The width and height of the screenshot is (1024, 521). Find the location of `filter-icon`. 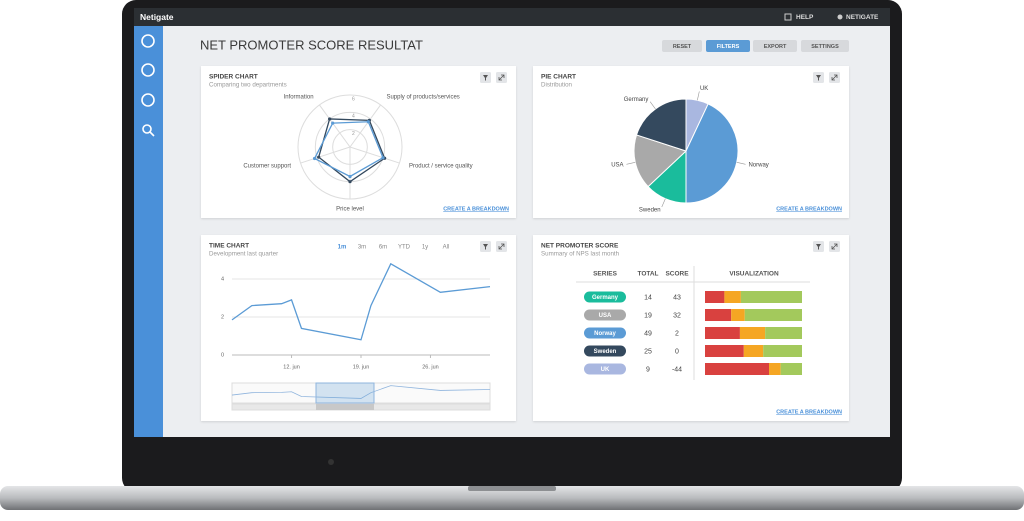

filter-icon is located at coordinates (485, 78).